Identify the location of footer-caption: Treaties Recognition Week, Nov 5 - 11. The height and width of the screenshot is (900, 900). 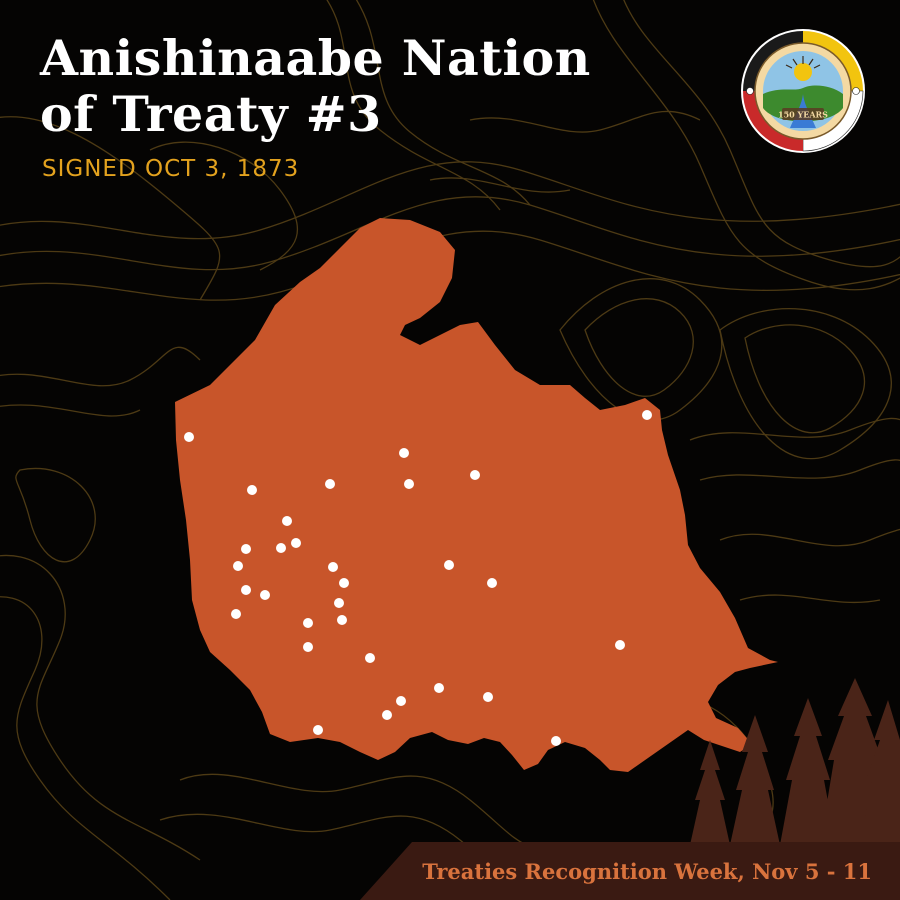
(647, 871).